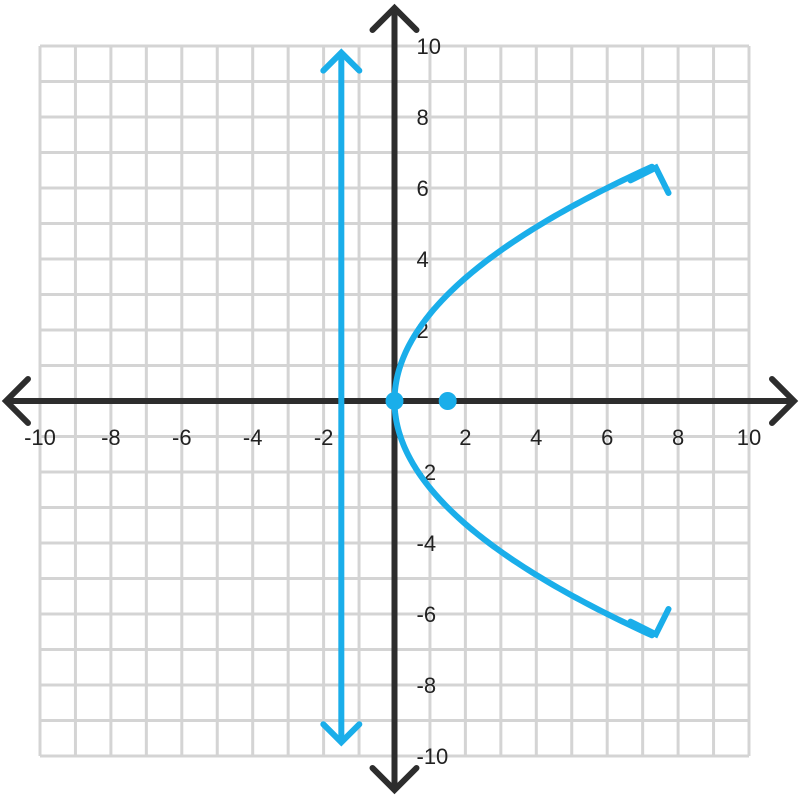 Image resolution: width=800 pixels, height=798 pixels. Describe the element at coordinates (182, 437) in the screenshot. I see `x-tick-label: -6` at that location.